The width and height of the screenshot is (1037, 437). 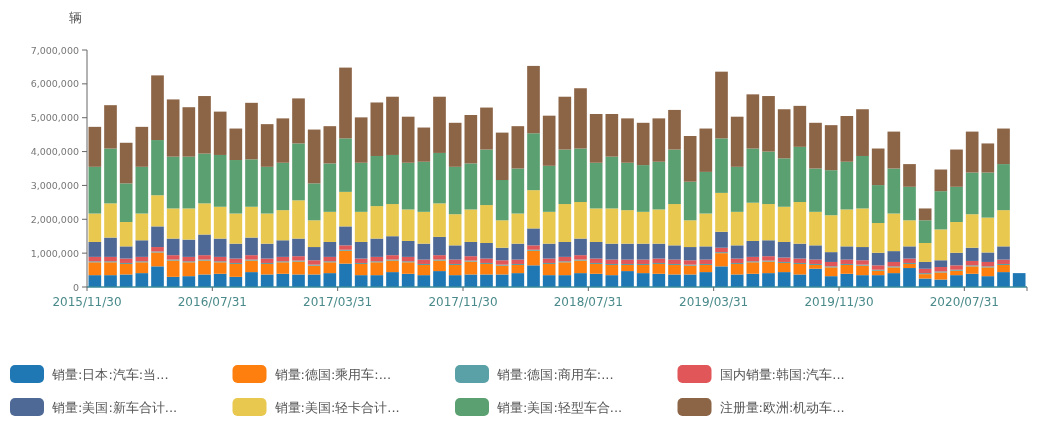 What do you see at coordinates (87, 302) in the screenshot?
I see `x-tick-label: 2015/11/30` at bounding box center [87, 302].